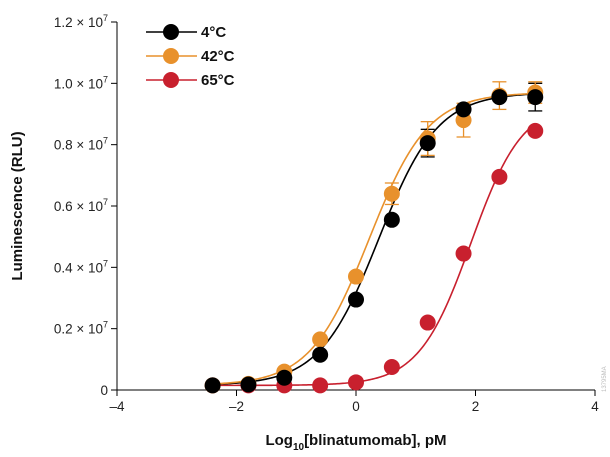  I want to click on x-tick-label: 4, so click(595, 406).